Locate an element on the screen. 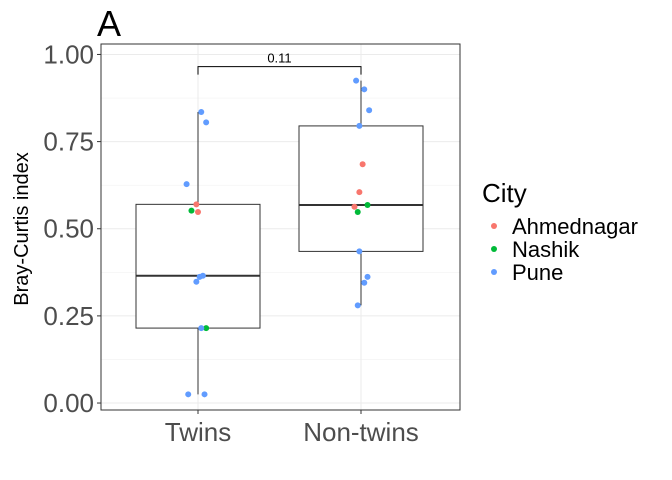 The width and height of the screenshot is (672, 480). legend-title: City is located at coordinates (504, 193).